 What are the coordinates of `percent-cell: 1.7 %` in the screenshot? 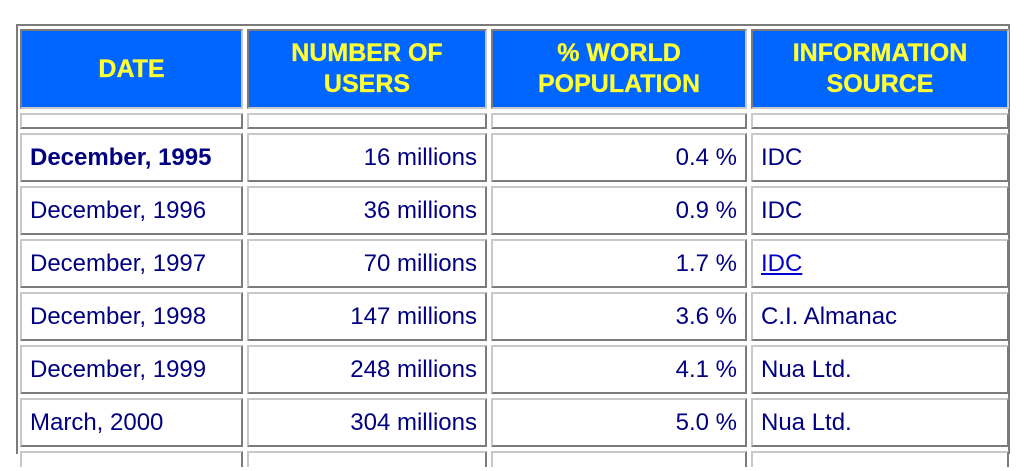 It's located at (619, 263).